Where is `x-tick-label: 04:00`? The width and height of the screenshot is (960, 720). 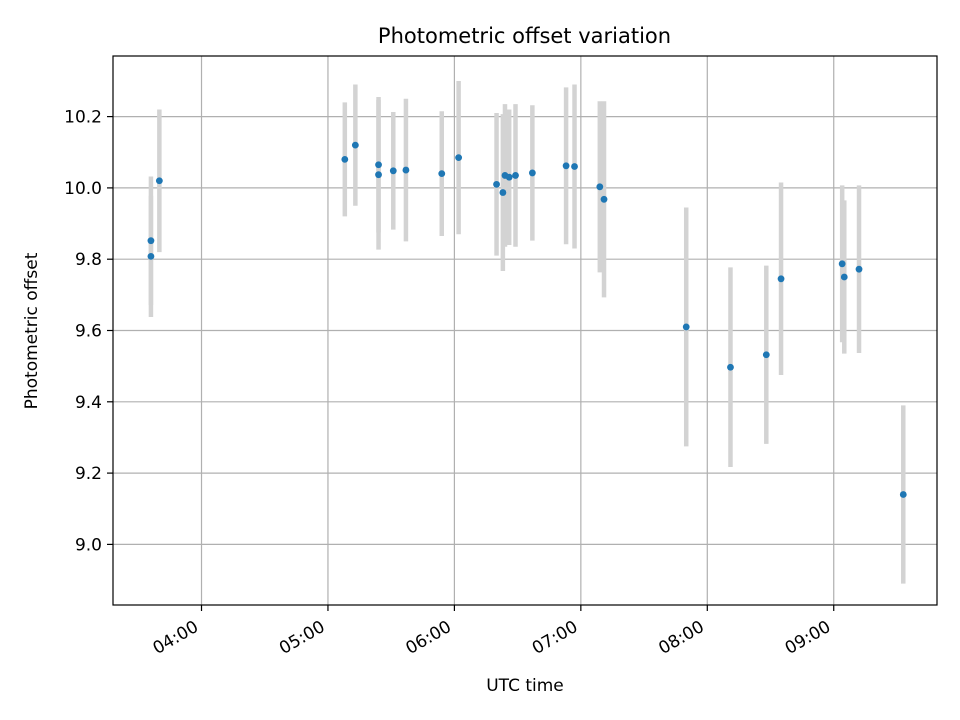 x-tick-label: 04:00 is located at coordinates (176, 638).